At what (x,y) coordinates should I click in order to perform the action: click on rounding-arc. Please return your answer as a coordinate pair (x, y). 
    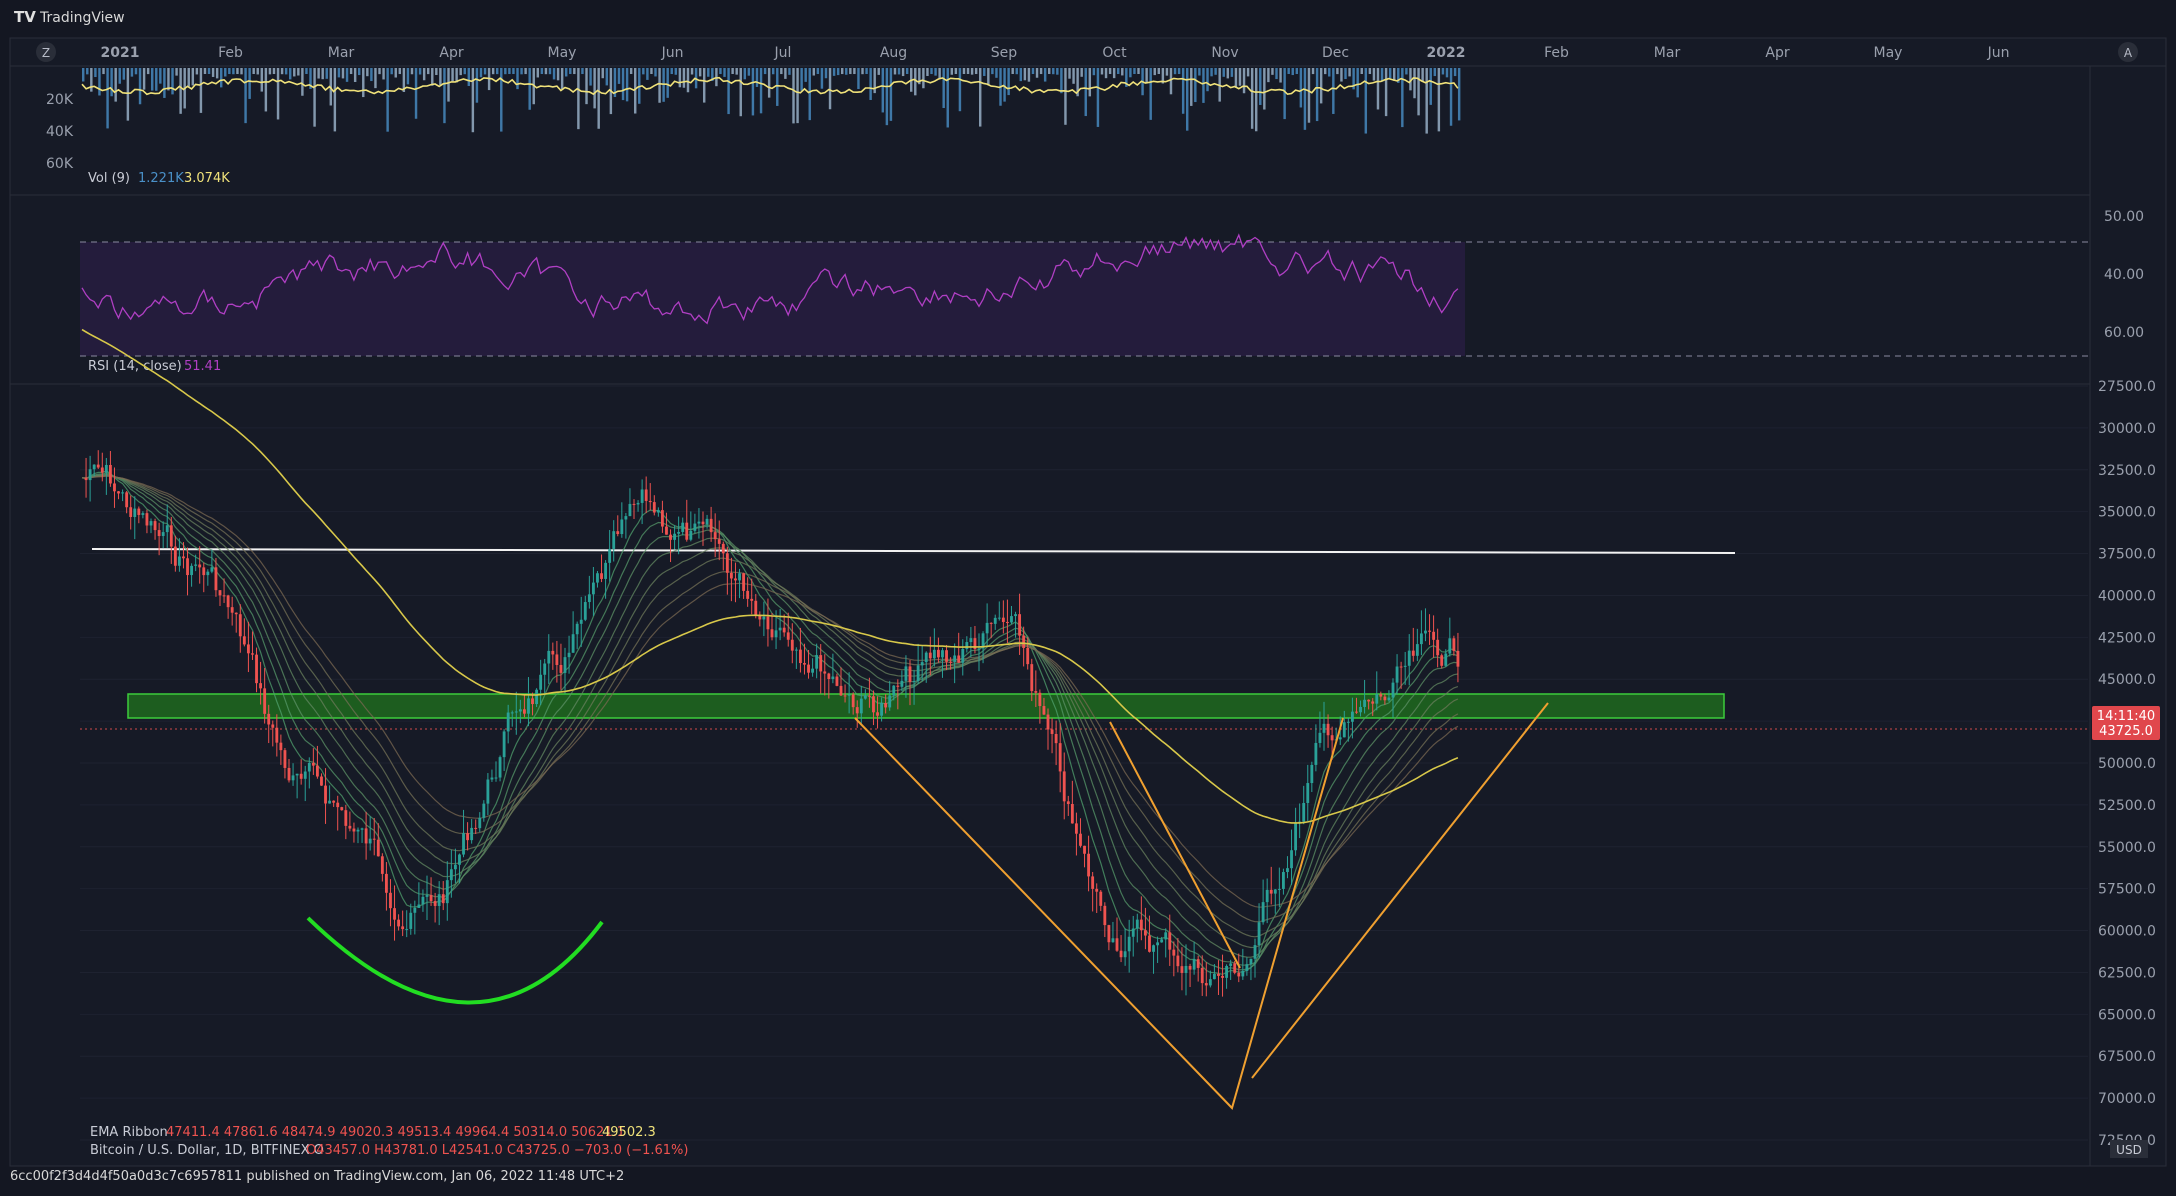
    Looking at the image, I should click on (455, 960).